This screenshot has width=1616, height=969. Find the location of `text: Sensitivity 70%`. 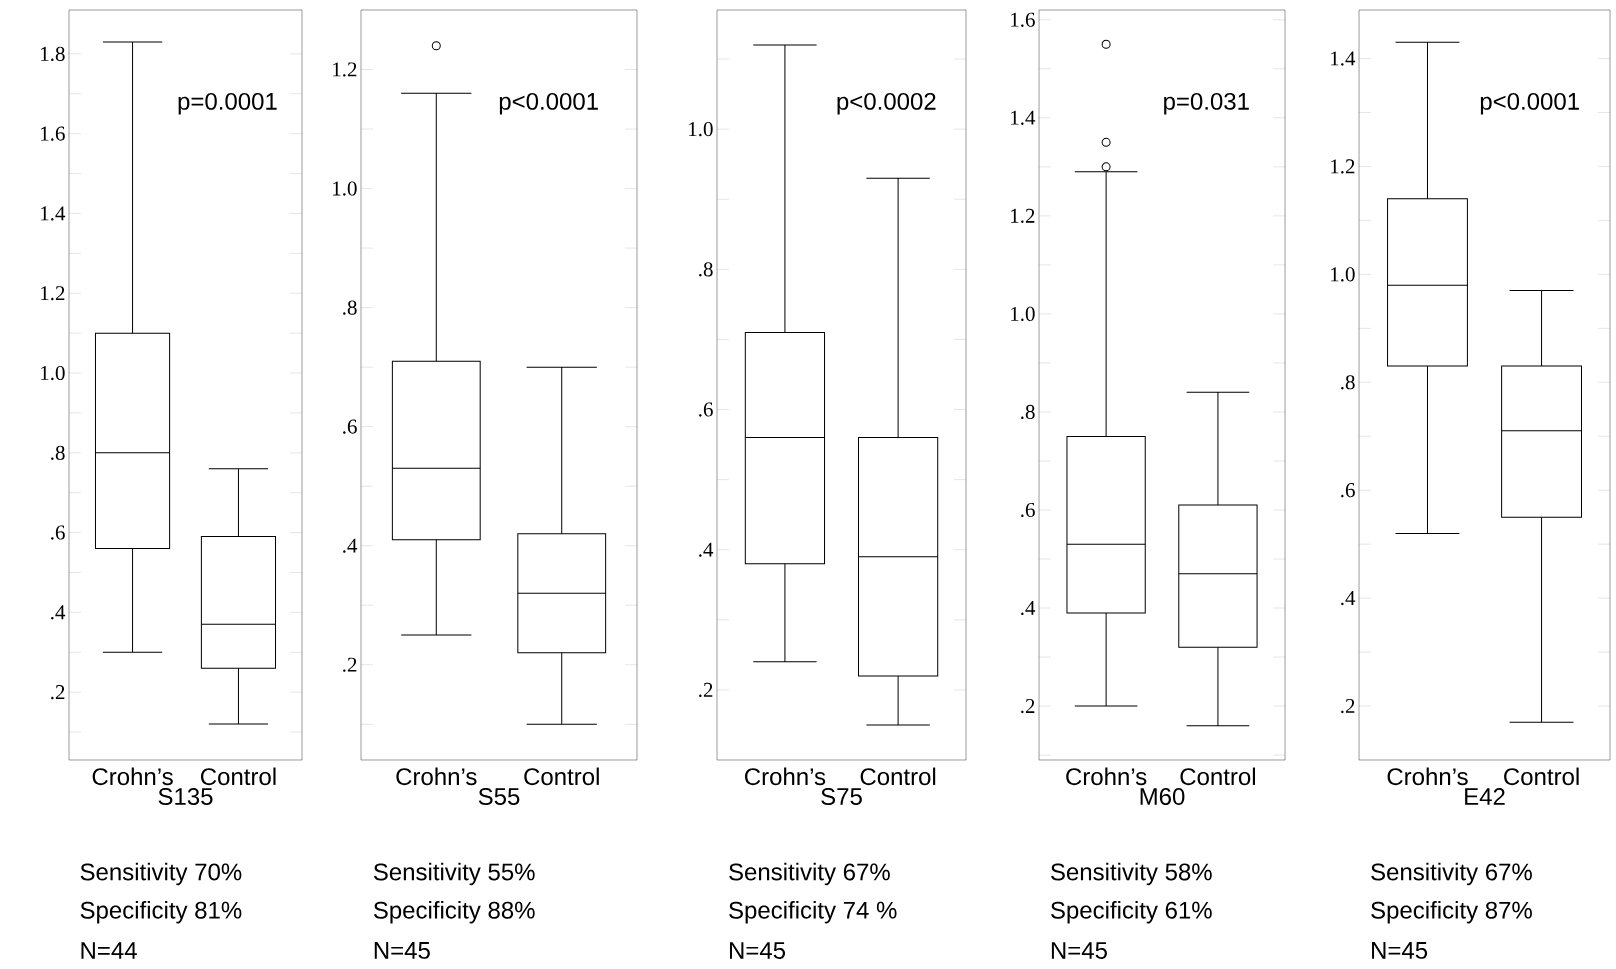

text: Sensitivity 70% is located at coordinates (161, 874).